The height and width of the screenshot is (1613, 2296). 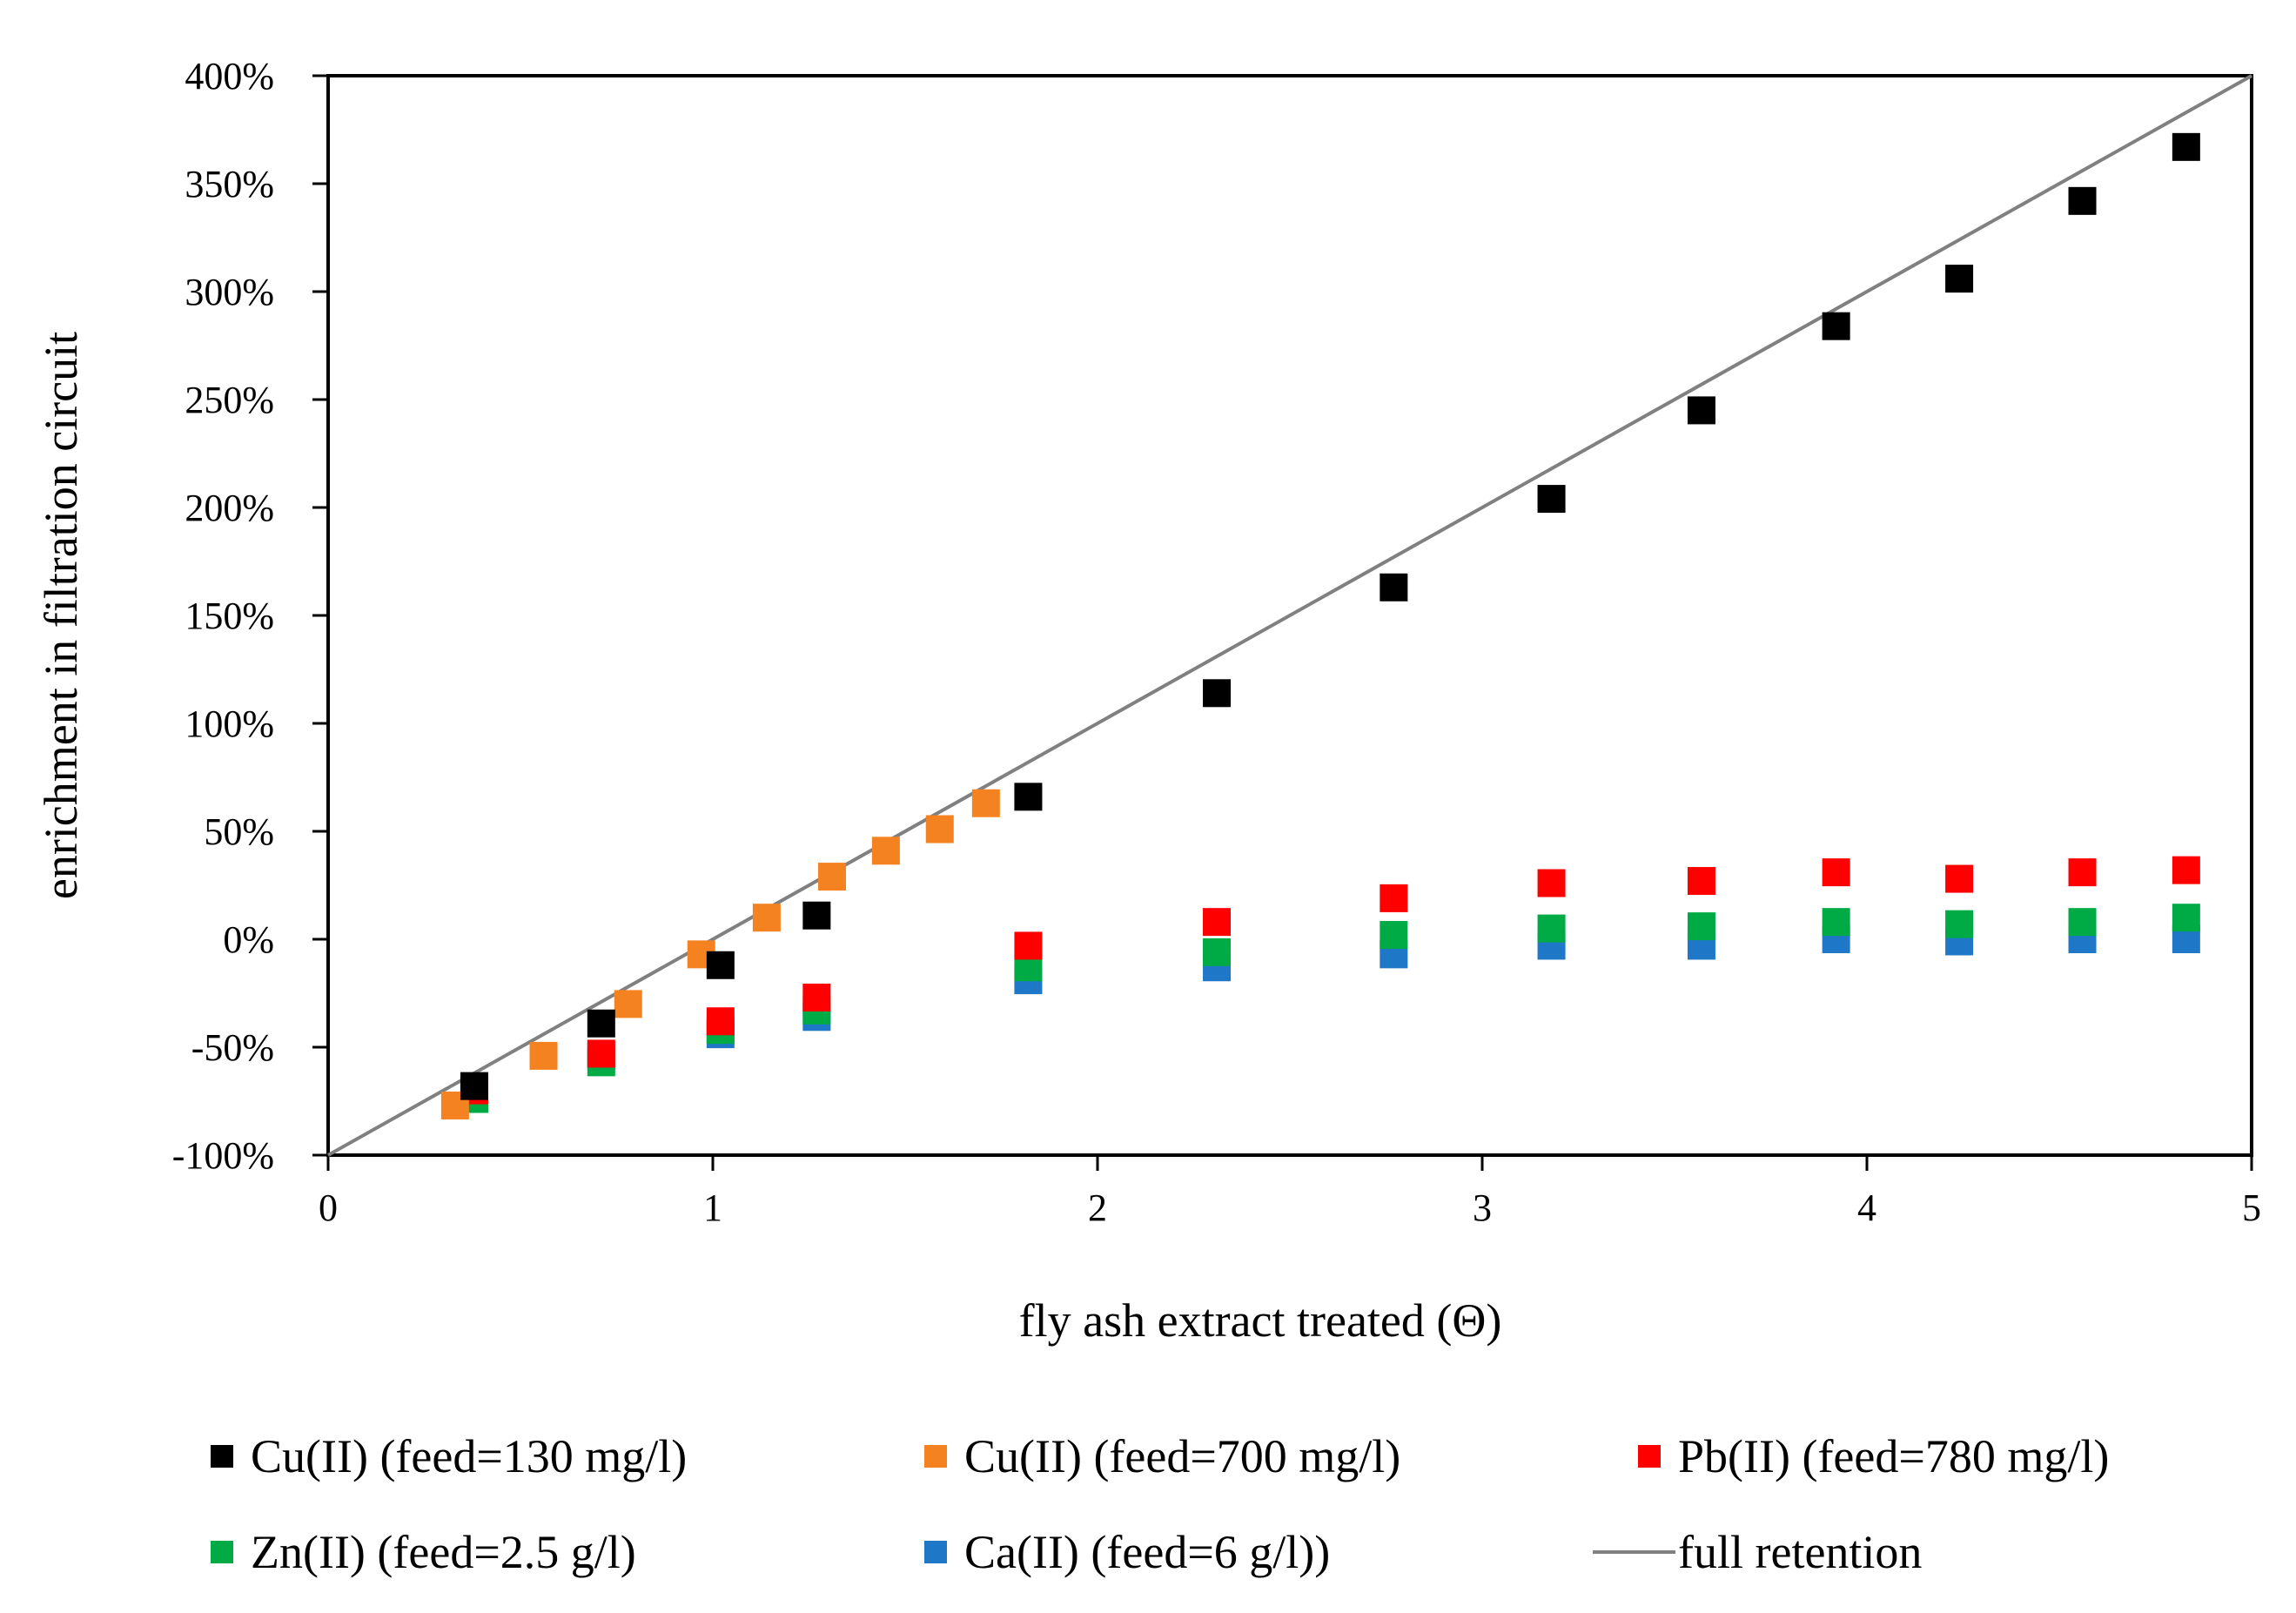 I want to click on x-axis: 0 1 2 3 4 5, so click(x=1290, y=1192).